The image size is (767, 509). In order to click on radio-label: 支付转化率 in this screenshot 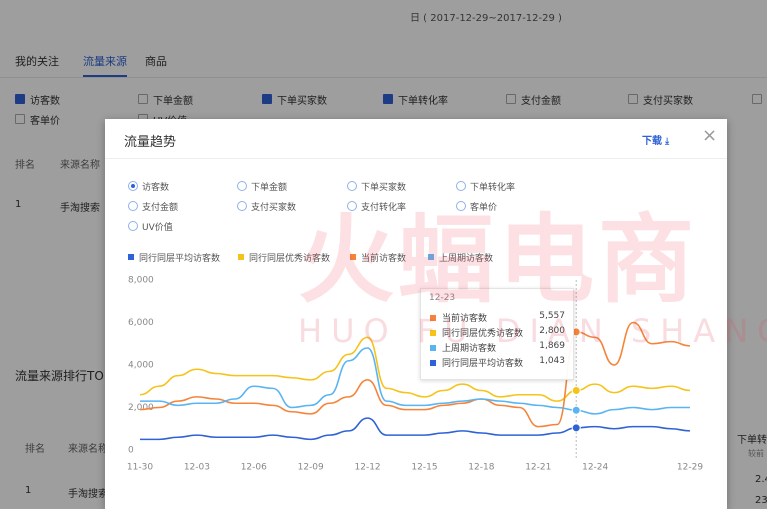, I will do `click(384, 208)`.